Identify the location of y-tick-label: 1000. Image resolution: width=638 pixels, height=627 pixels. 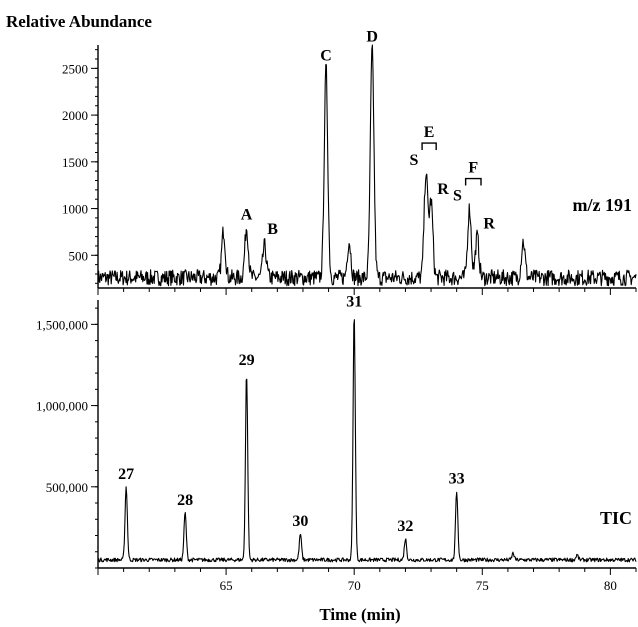
(75, 209).